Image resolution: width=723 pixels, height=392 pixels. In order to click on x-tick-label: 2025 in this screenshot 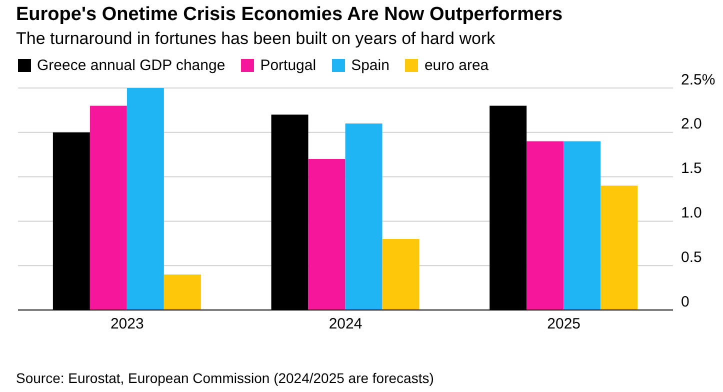, I will do `click(564, 324)`.